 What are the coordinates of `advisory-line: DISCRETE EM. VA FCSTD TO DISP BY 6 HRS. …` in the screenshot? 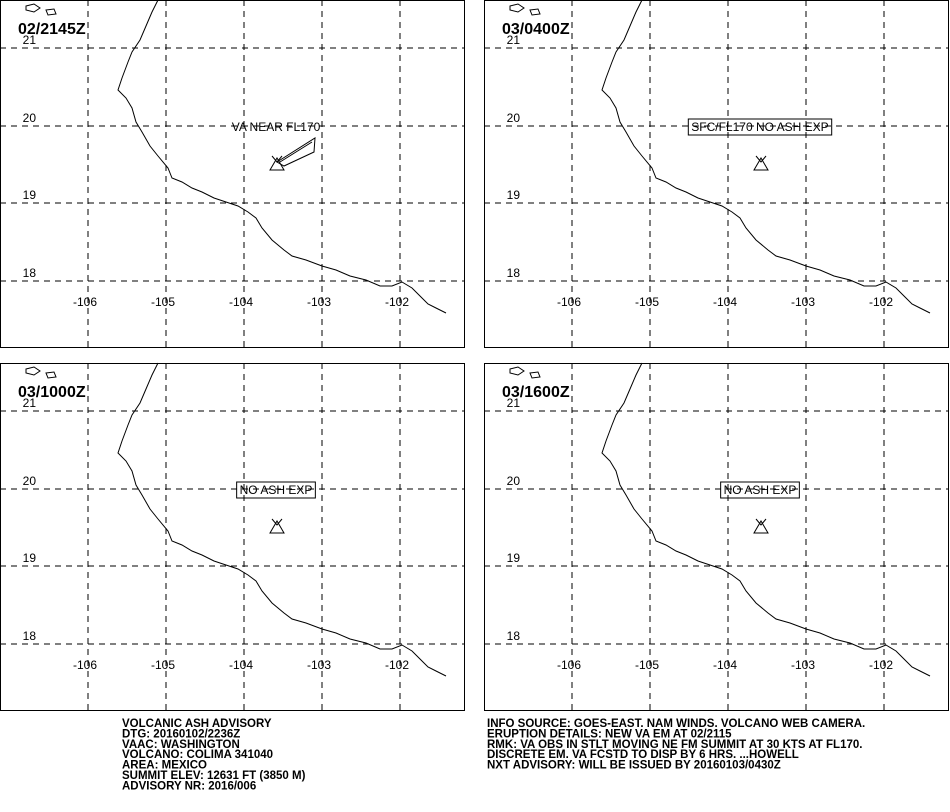 It's located at (643, 755).